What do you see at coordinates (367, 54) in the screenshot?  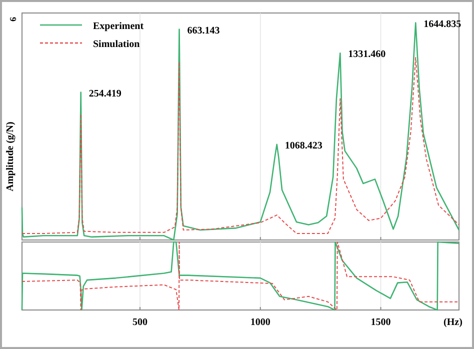 I see `annotation: 1331.460` at bounding box center [367, 54].